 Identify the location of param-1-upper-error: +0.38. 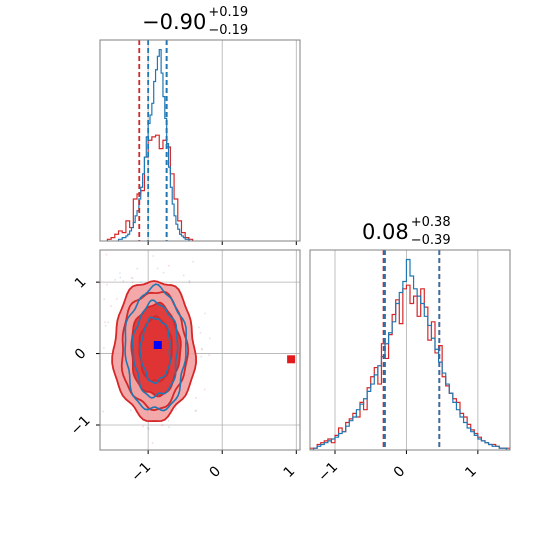
(430, 222).